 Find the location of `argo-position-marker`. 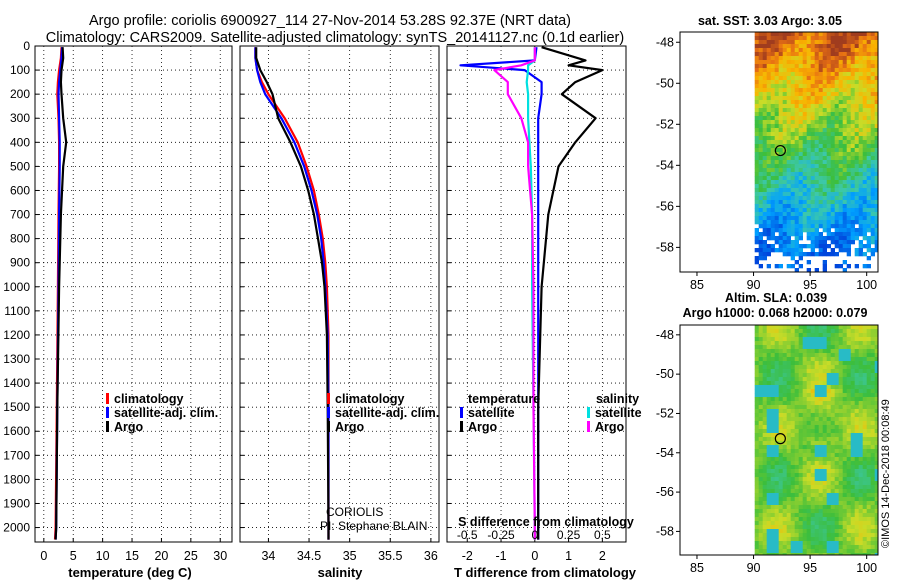

argo-position-marker is located at coordinates (780, 439).